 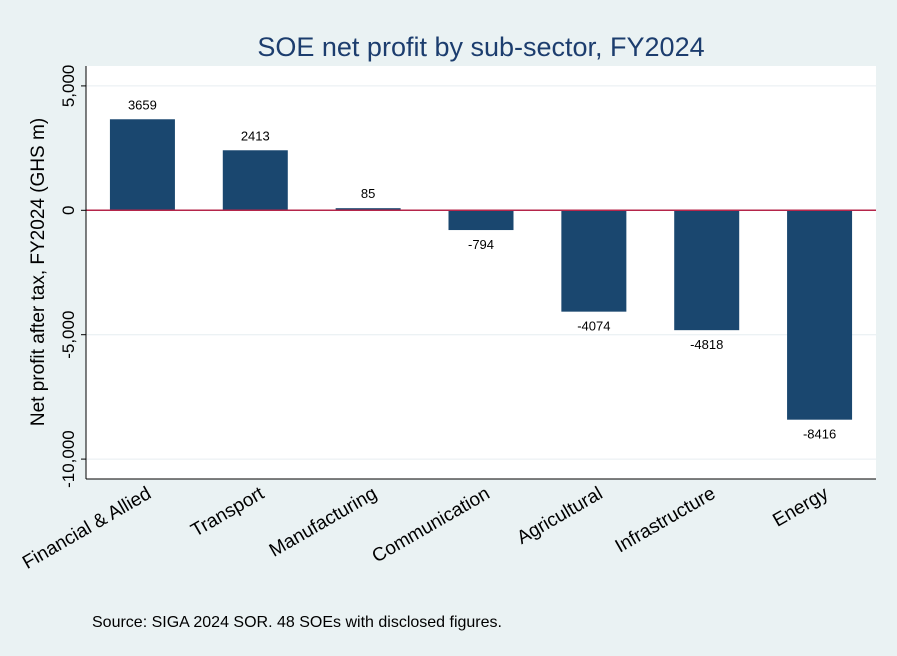 What do you see at coordinates (665, 520) in the screenshot?
I see `x-tick-label: Infrastructure` at bounding box center [665, 520].